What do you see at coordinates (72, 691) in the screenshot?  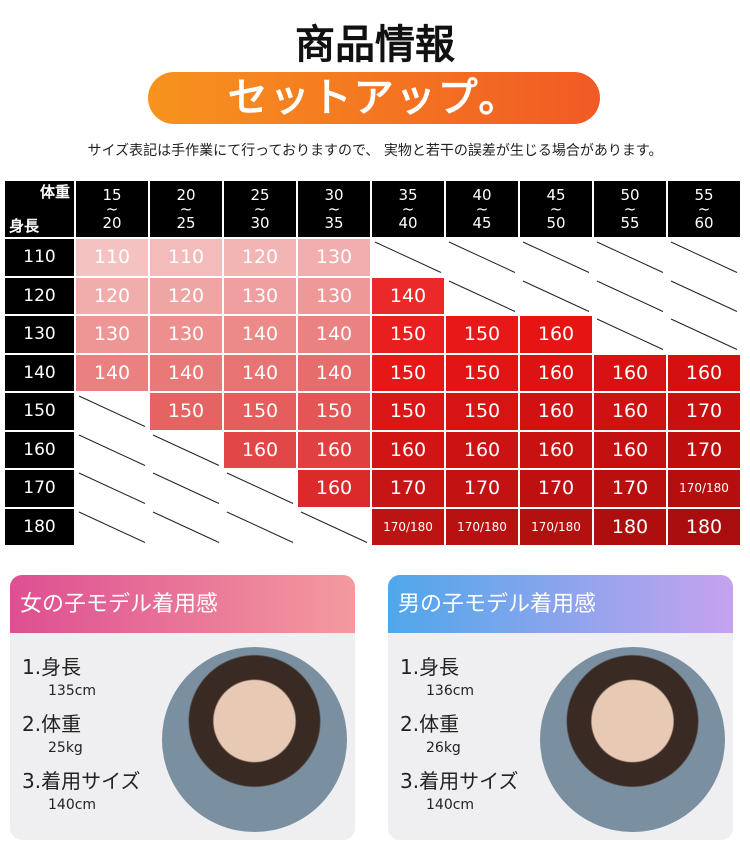 I see `item-value: 135cm` at bounding box center [72, 691].